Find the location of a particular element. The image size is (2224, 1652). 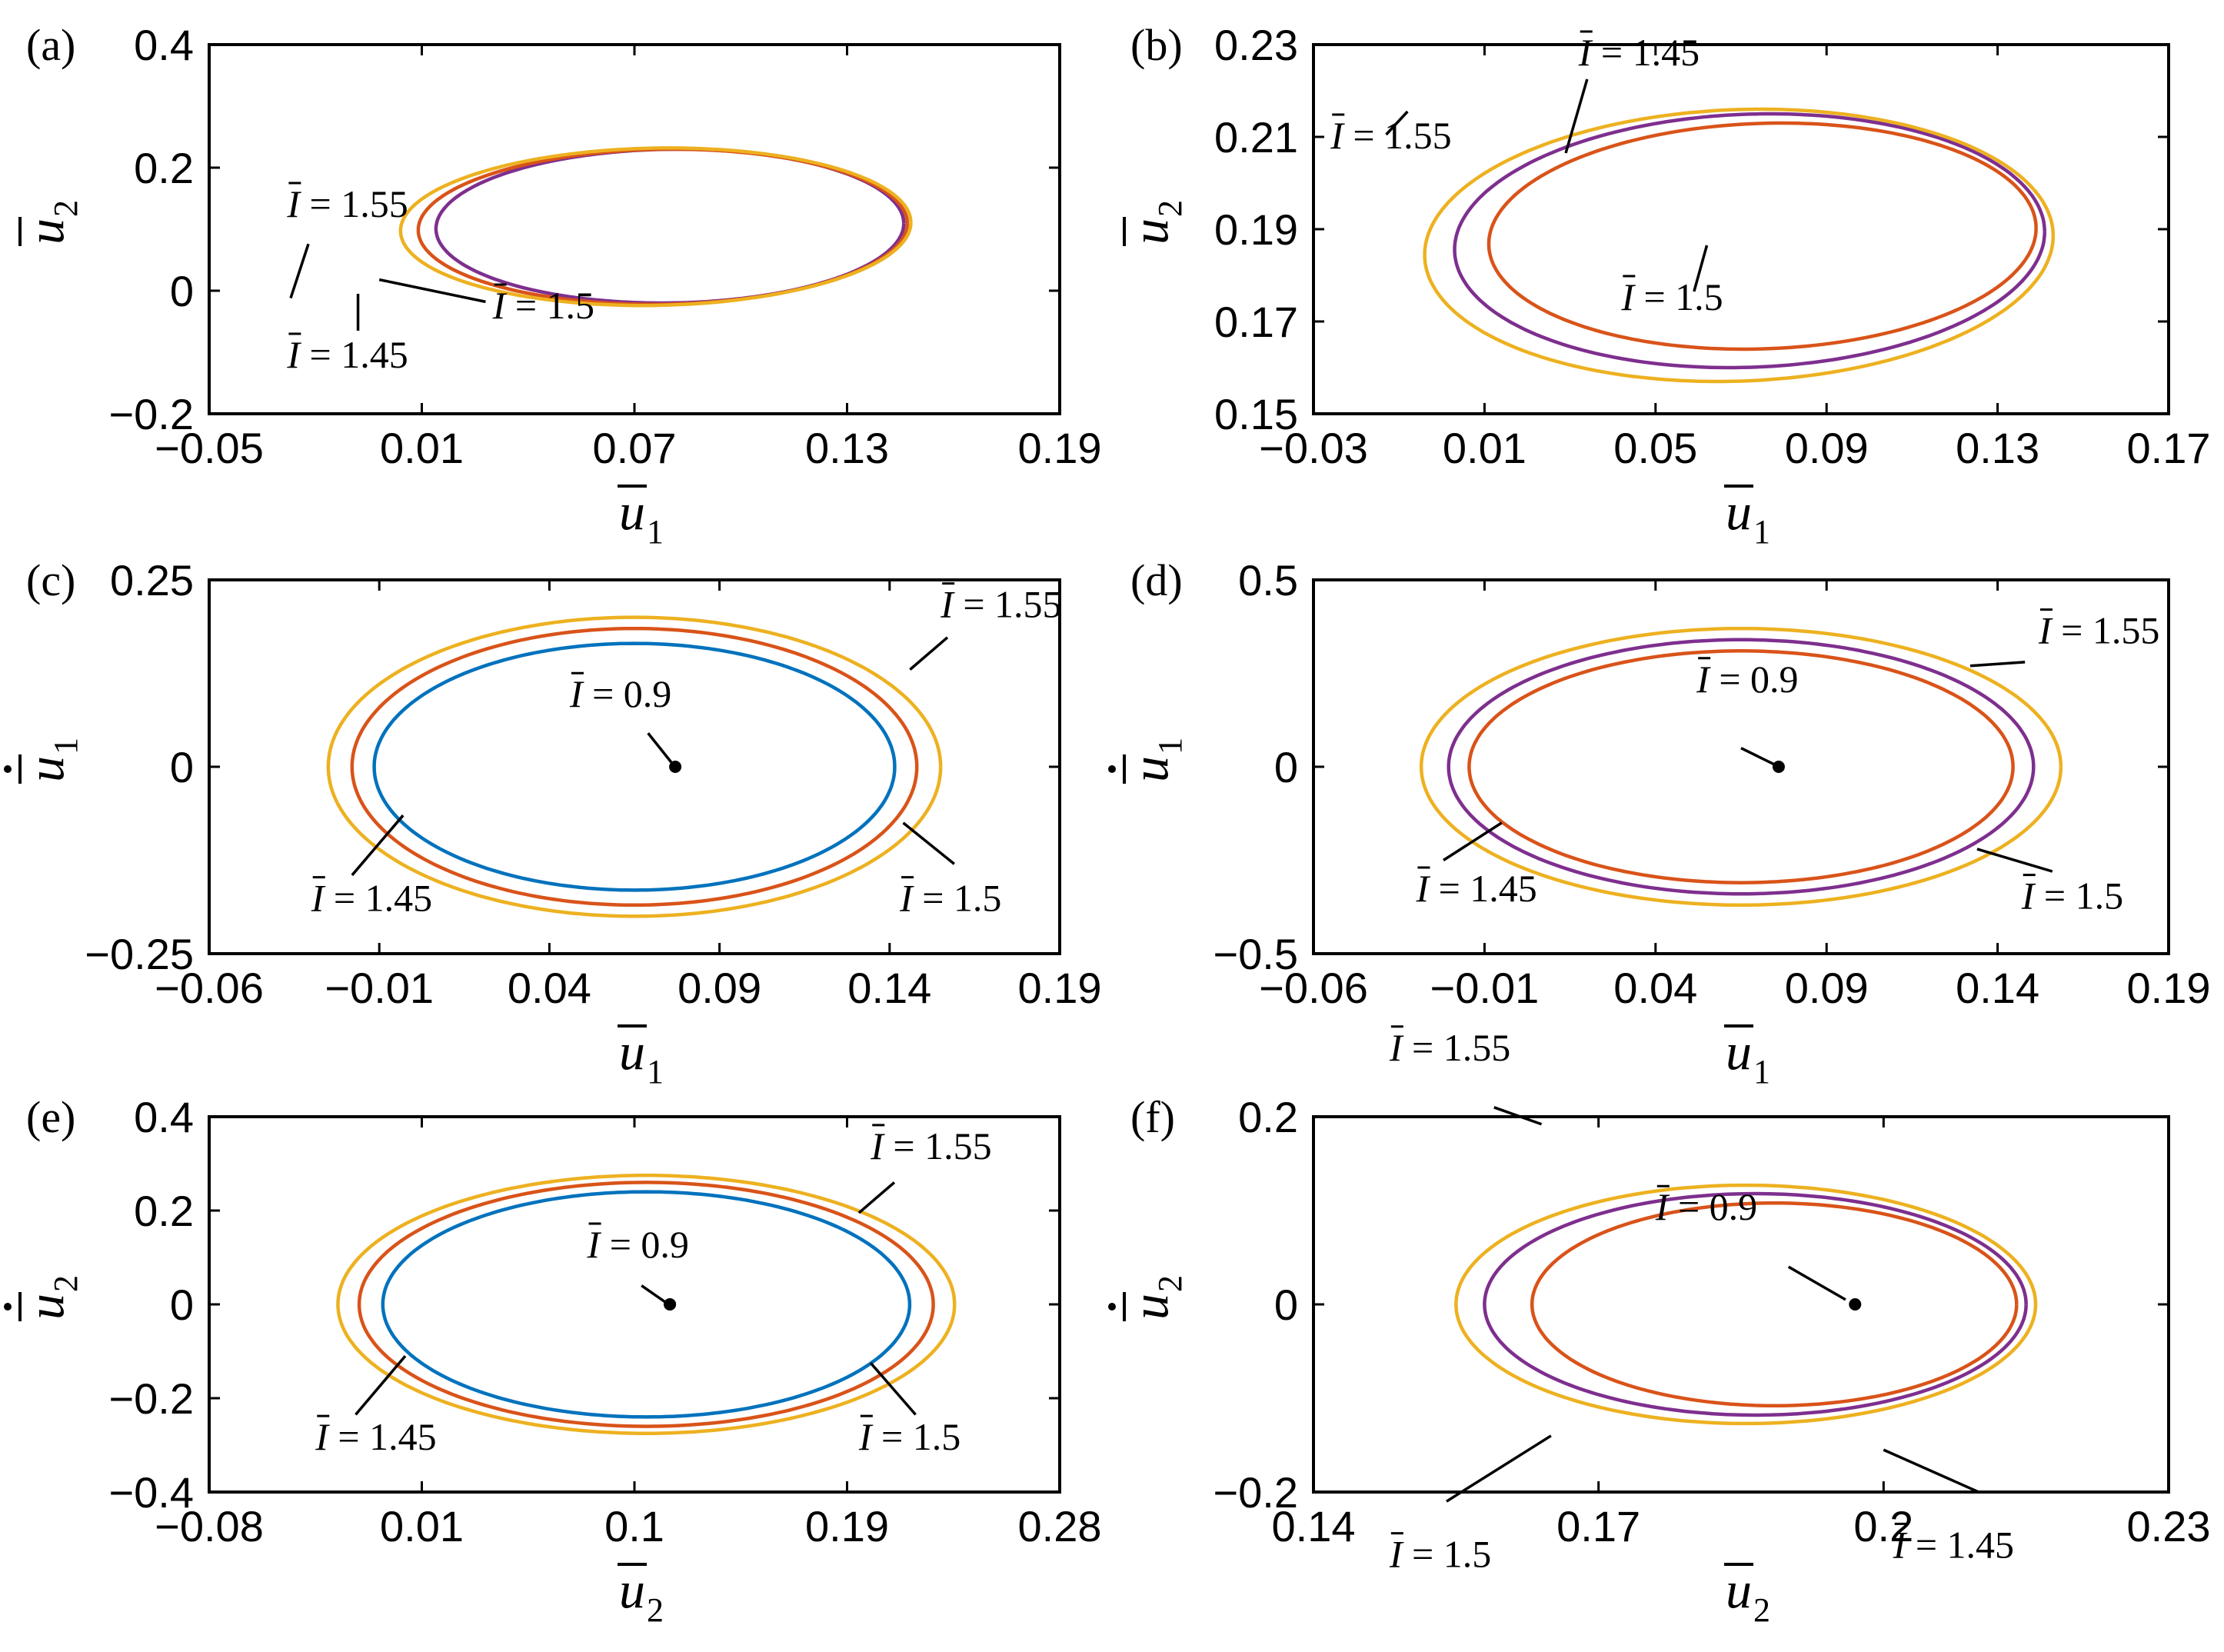

y-tick-label: 0.15 is located at coordinates (1256, 414).